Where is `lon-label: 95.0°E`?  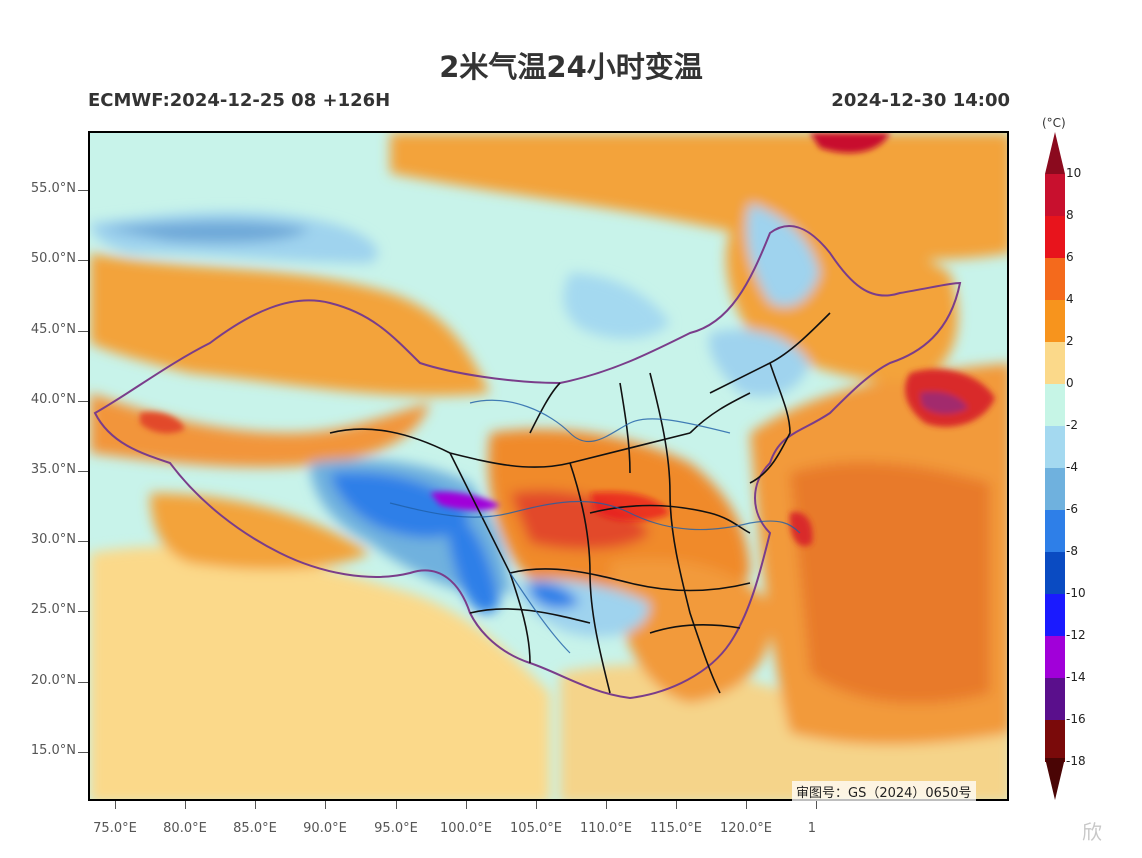 lon-label: 95.0°E is located at coordinates (396, 828).